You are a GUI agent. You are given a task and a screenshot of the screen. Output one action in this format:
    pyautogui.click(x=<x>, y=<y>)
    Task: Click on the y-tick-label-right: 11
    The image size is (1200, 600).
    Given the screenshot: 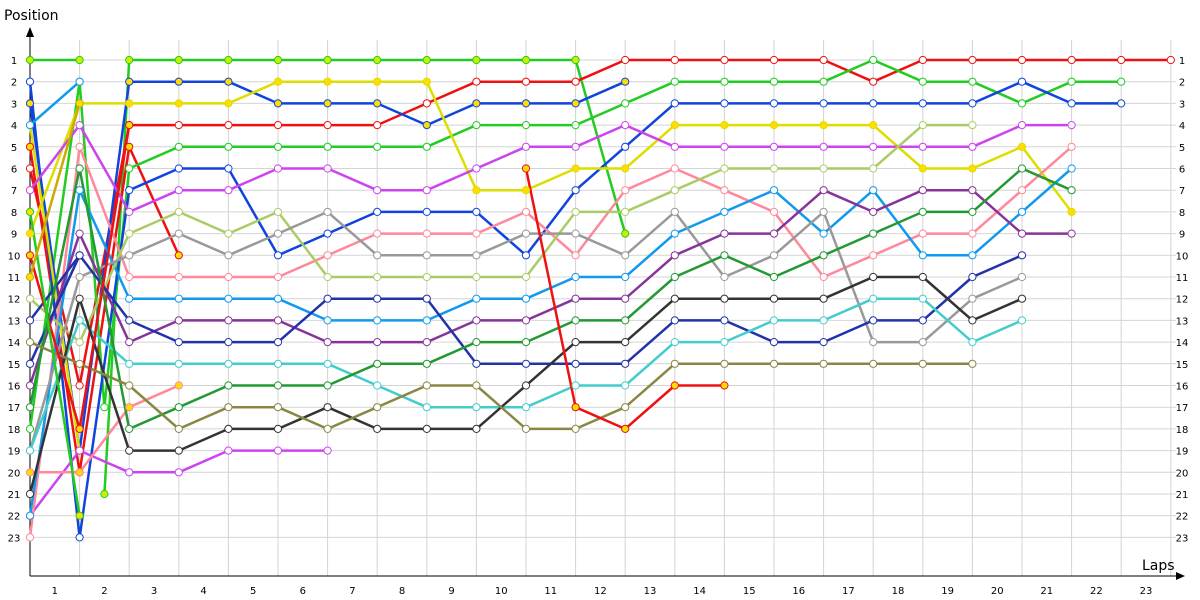 What is the action you would take?
    pyautogui.click(x=1182, y=278)
    